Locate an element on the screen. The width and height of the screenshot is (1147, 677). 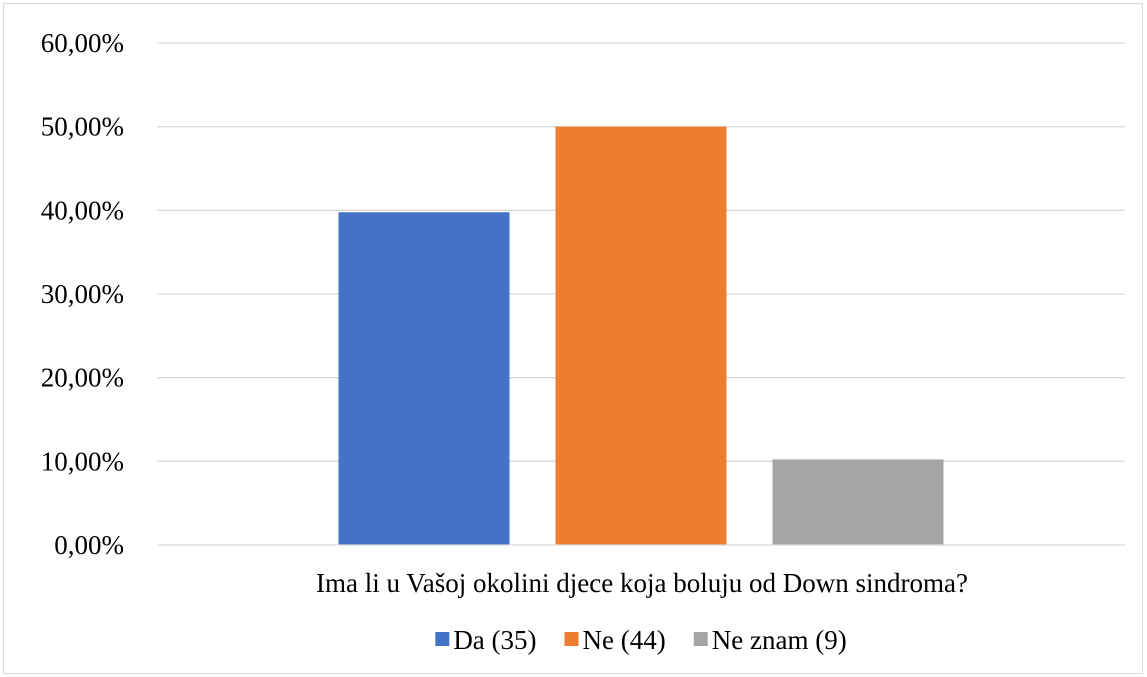
y-tick-label: 10,00% is located at coordinates (82, 461).